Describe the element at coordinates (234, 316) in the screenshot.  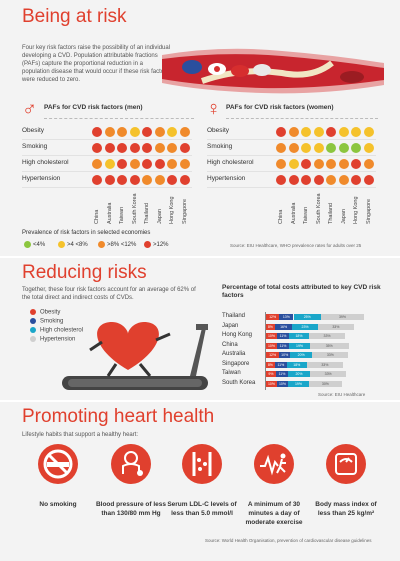
I see `bar-category-label: Thailand` at that location.